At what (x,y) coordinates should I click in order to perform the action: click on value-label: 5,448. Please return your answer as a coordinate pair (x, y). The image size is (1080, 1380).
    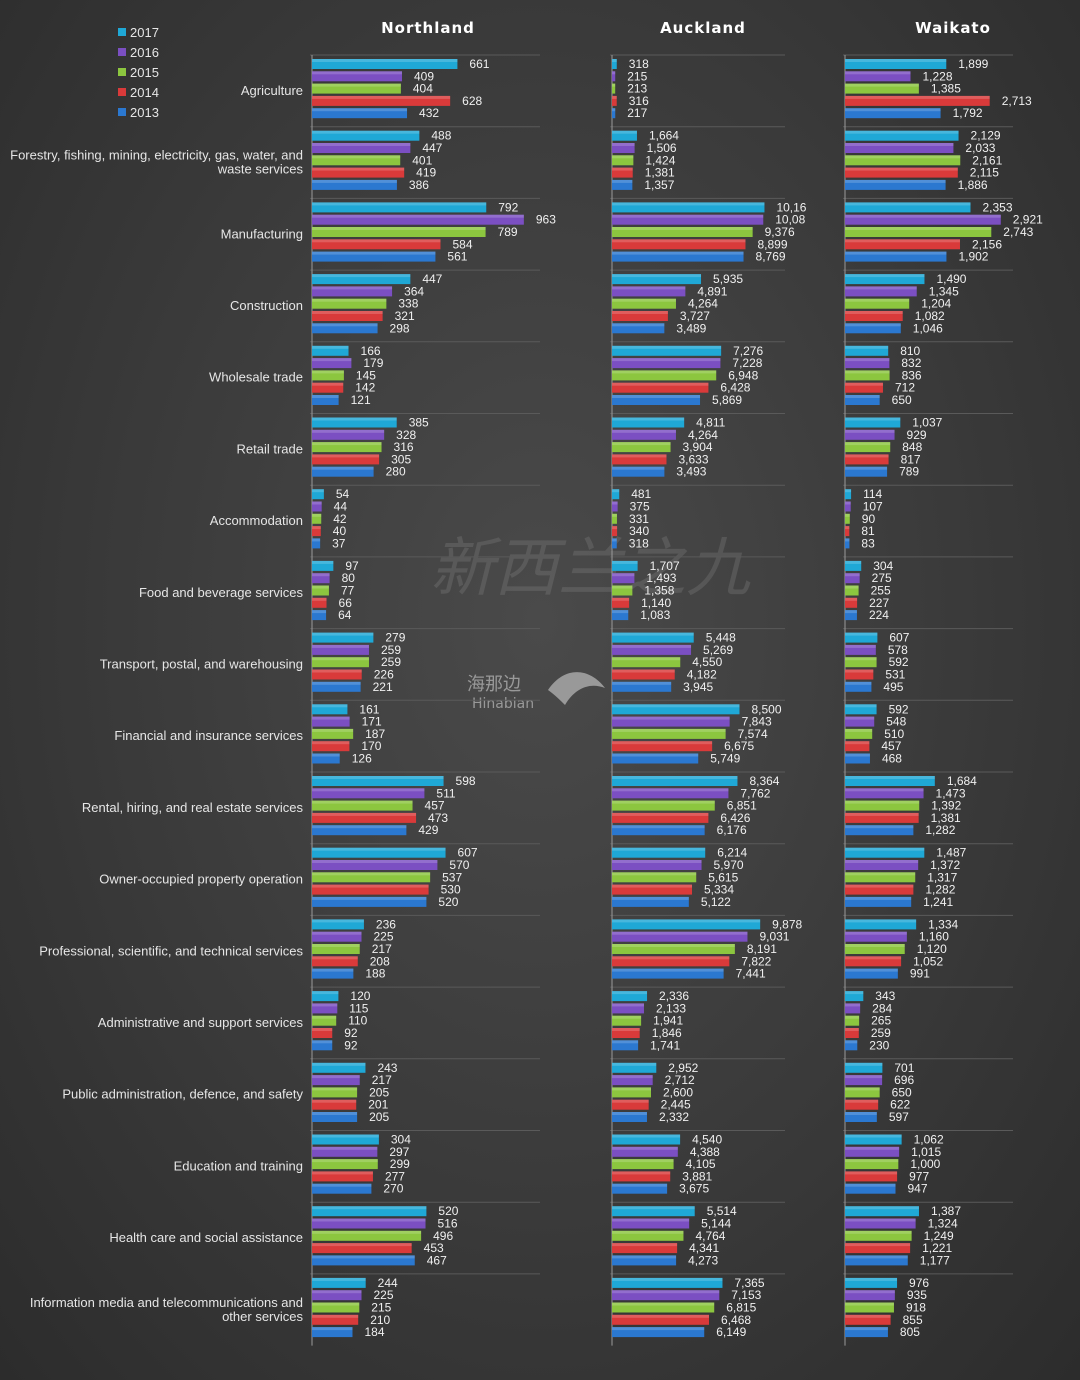
    Looking at the image, I should click on (721, 638).